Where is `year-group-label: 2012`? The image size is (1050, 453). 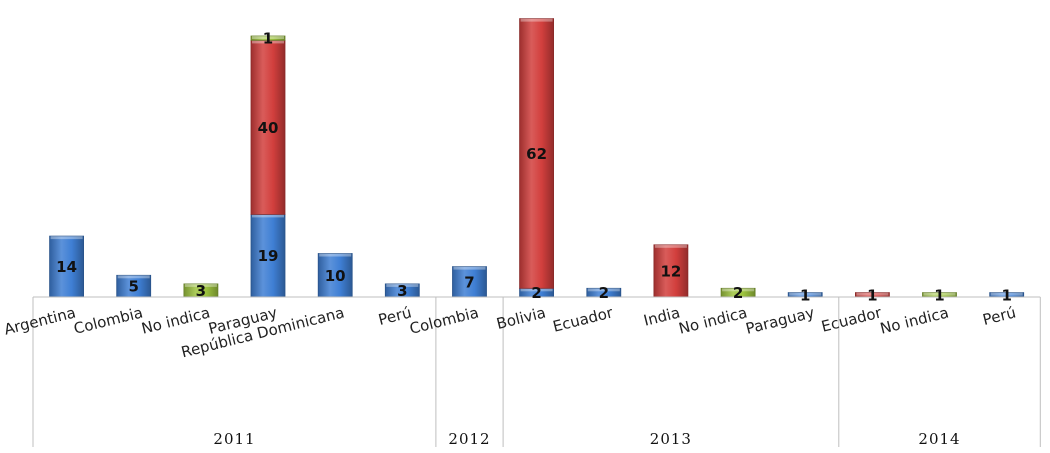
year-group-label: 2012 is located at coordinates (469, 439).